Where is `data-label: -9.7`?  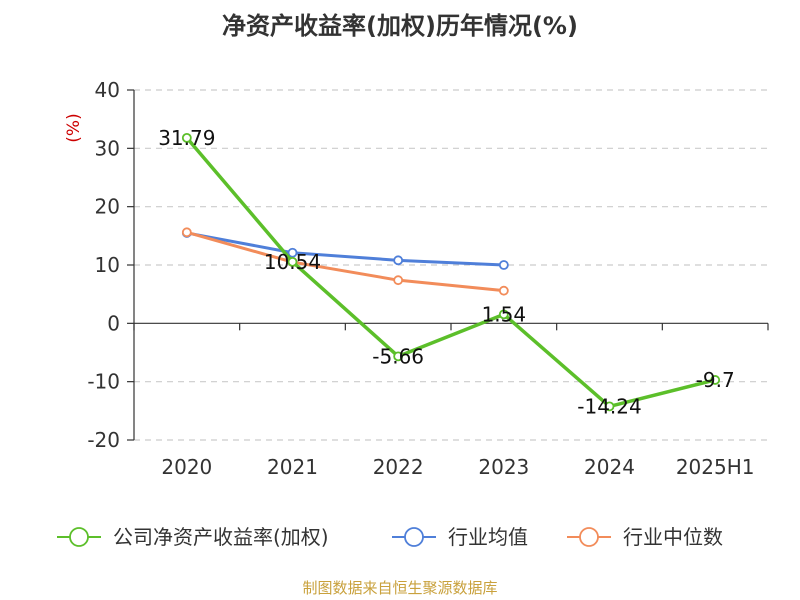
data-label: -9.7 is located at coordinates (715, 380).